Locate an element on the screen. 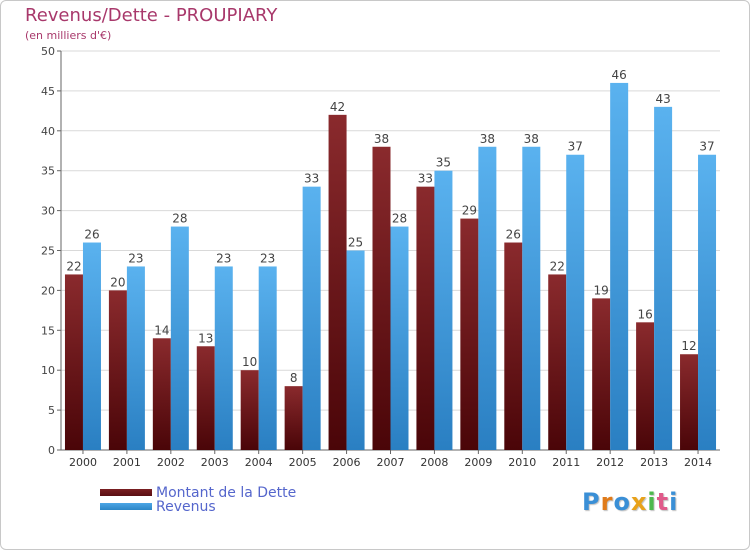 This screenshot has height=550, width=750. data-label-revenus: 25 is located at coordinates (355, 243).